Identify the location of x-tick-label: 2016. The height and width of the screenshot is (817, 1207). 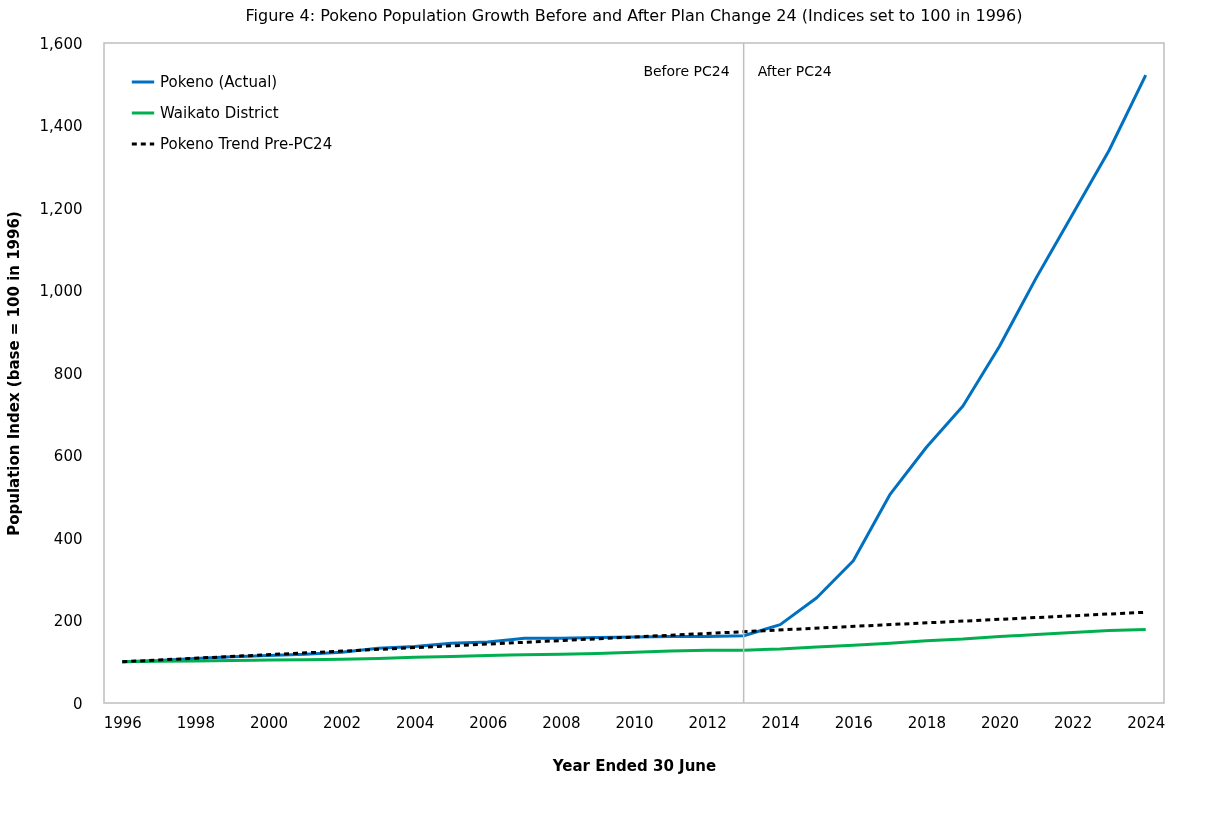
(853, 722).